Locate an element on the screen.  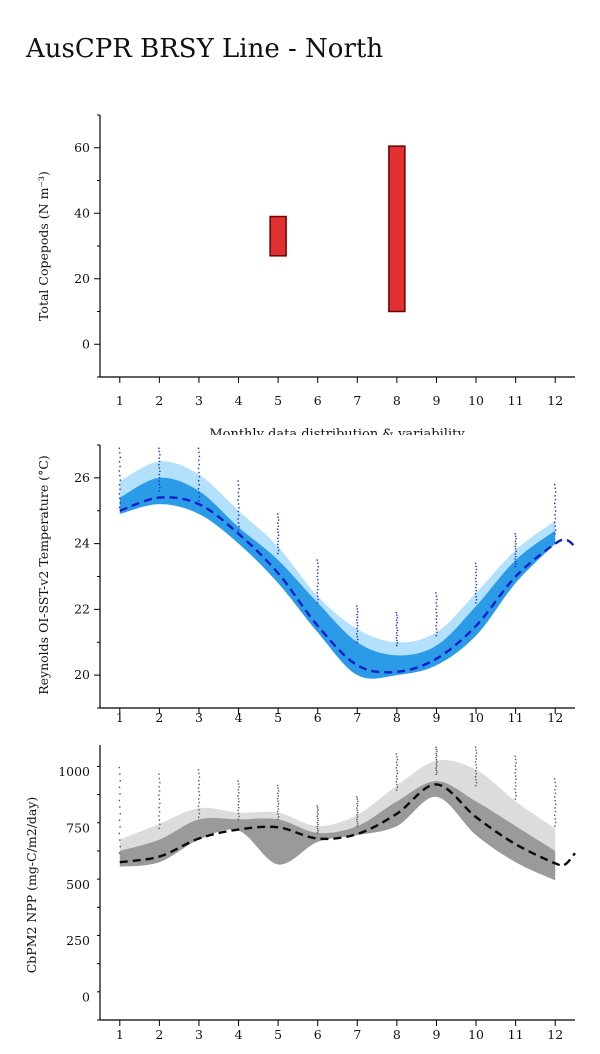
y-tick-label: 20 is located at coordinates (82, 674).